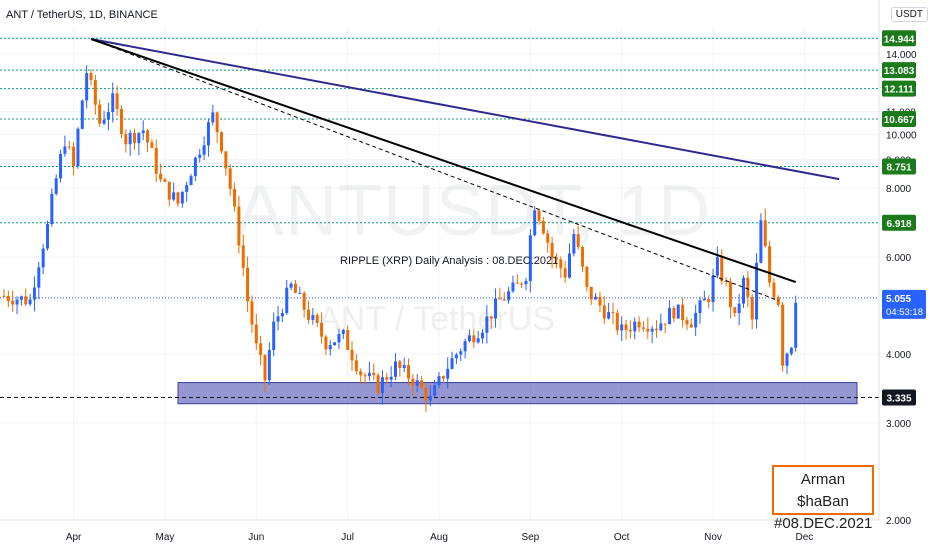 Image resolution: width=932 pixels, height=550 pixels. What do you see at coordinates (898, 167) in the screenshot?
I see `resistance-level-label: 8.751` at bounding box center [898, 167].